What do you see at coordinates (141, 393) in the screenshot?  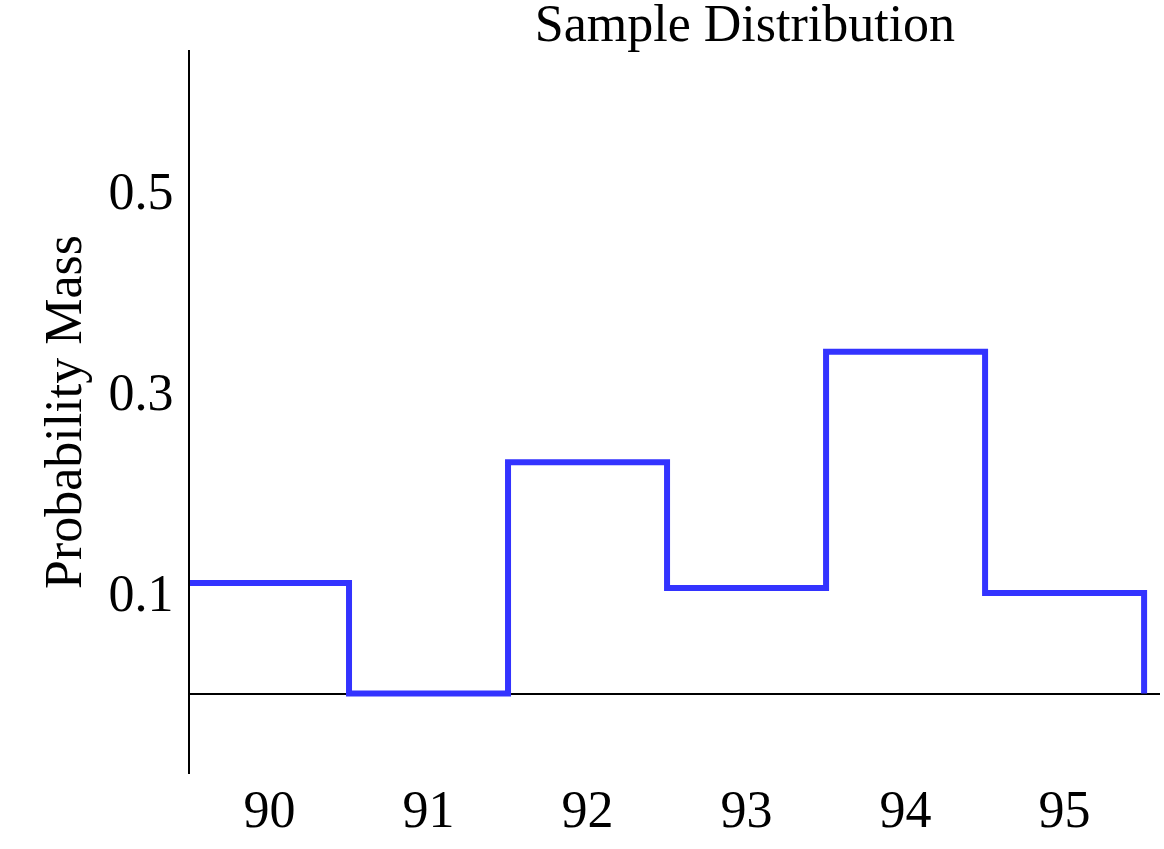 I see `y-tick-label: 0.3` at bounding box center [141, 393].